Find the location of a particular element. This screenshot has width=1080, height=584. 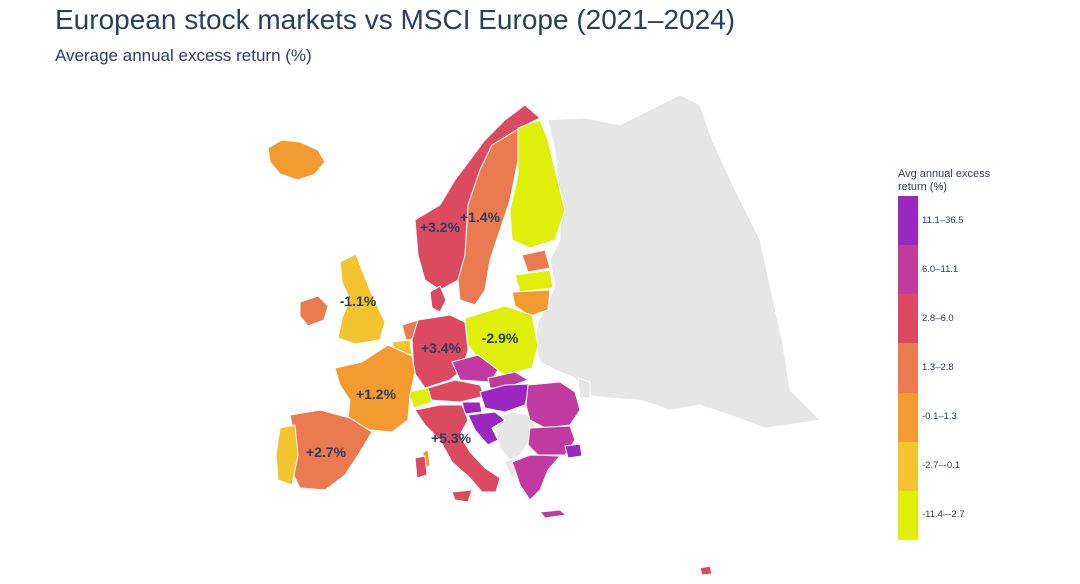

region-moldova is located at coordinates (584, 388).